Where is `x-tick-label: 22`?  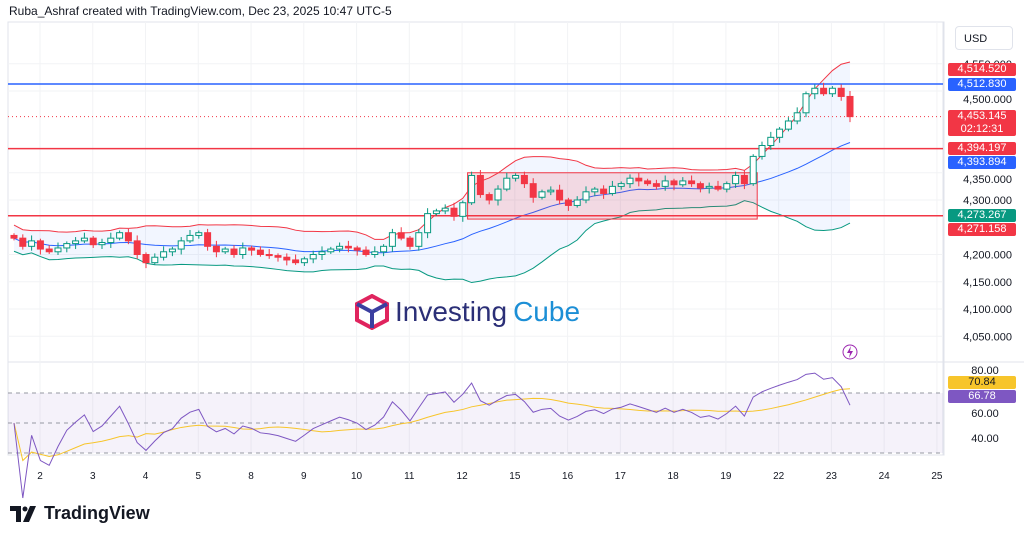 x-tick-label: 22 is located at coordinates (779, 476).